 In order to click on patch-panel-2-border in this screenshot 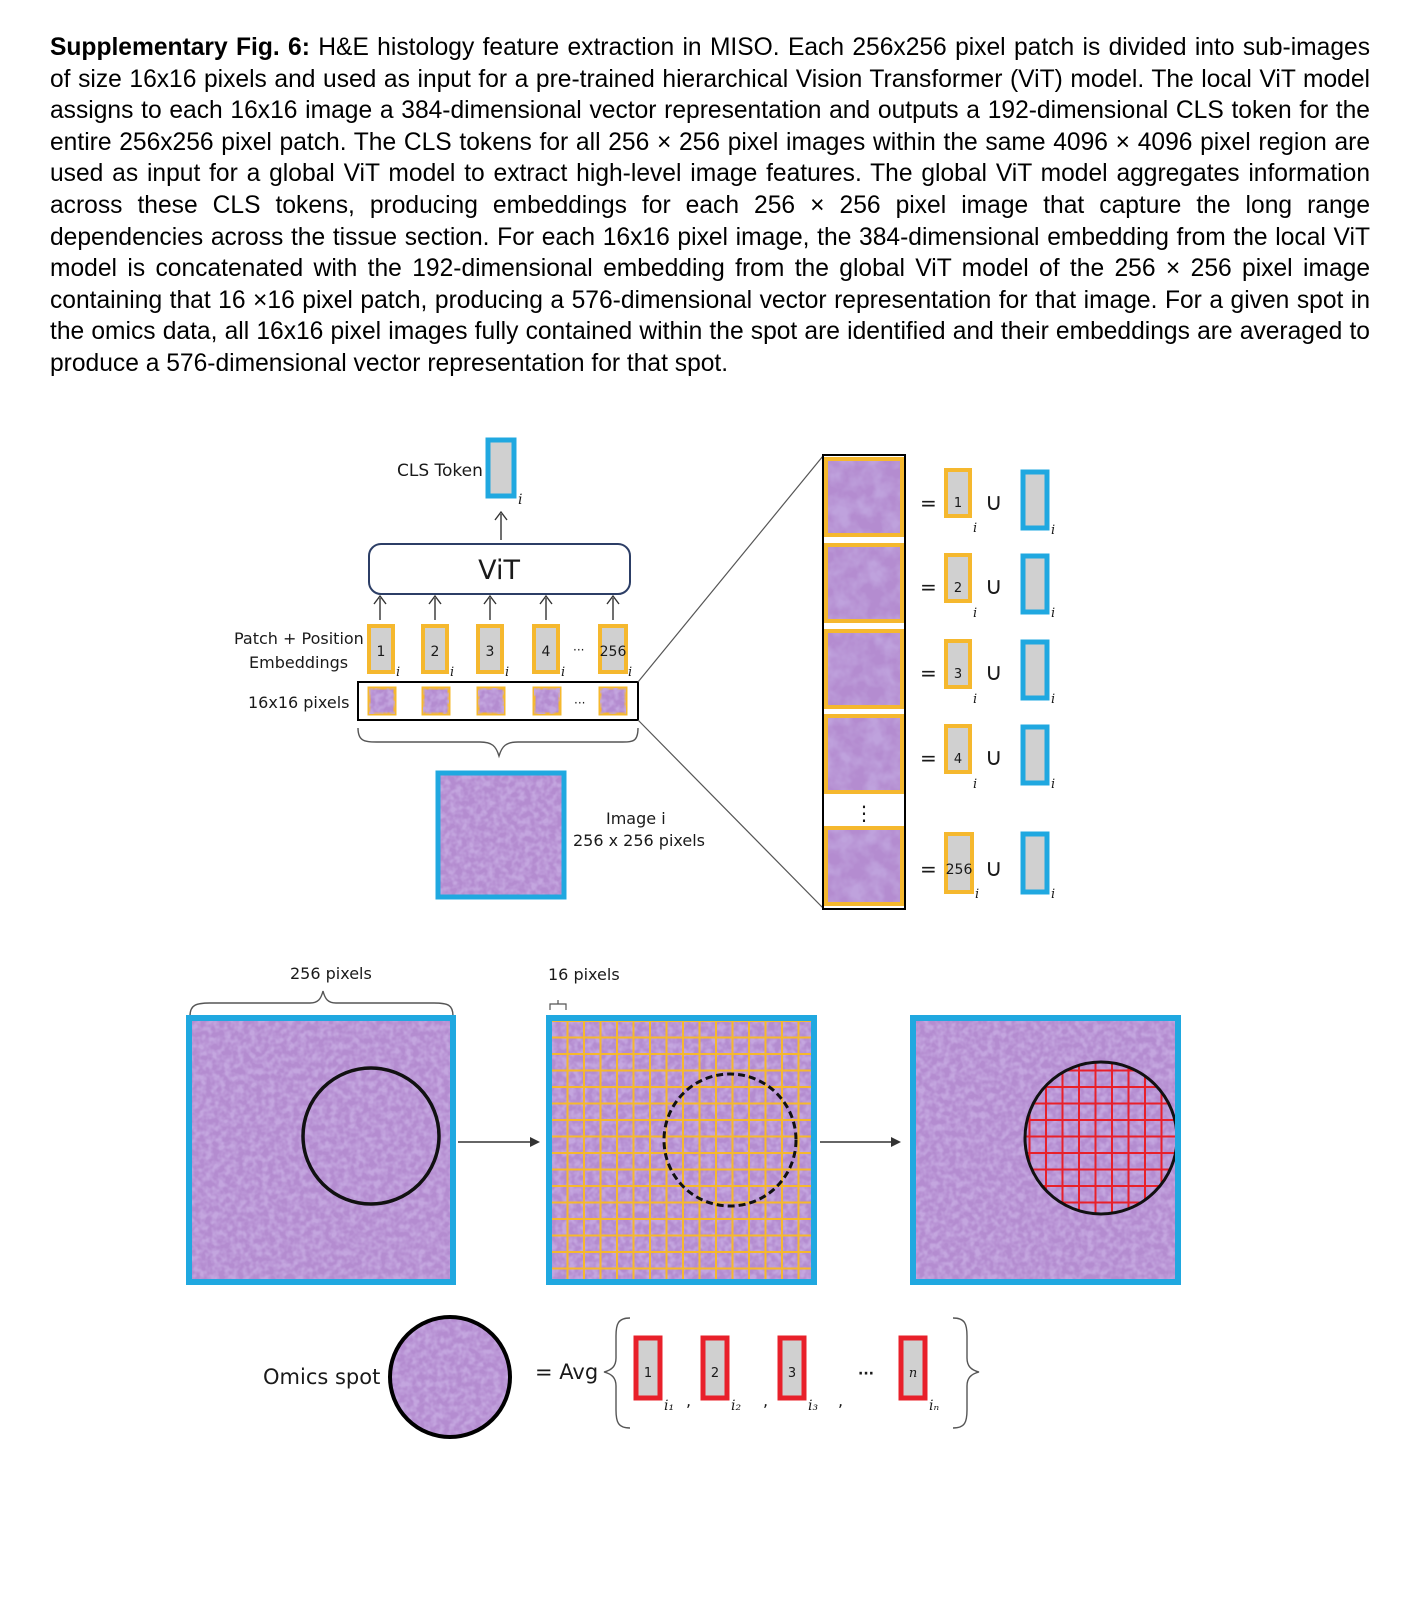, I will do `click(681, 1150)`.